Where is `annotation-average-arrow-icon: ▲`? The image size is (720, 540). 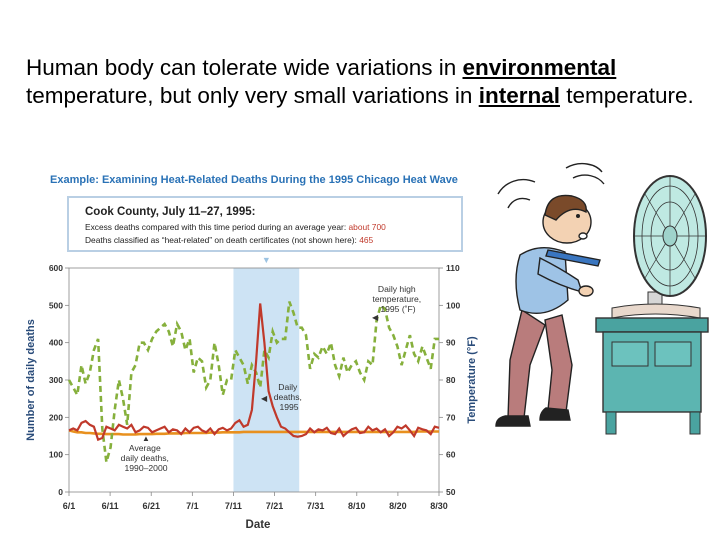
annotation-average-arrow-icon: ▲ is located at coordinates (146, 438).